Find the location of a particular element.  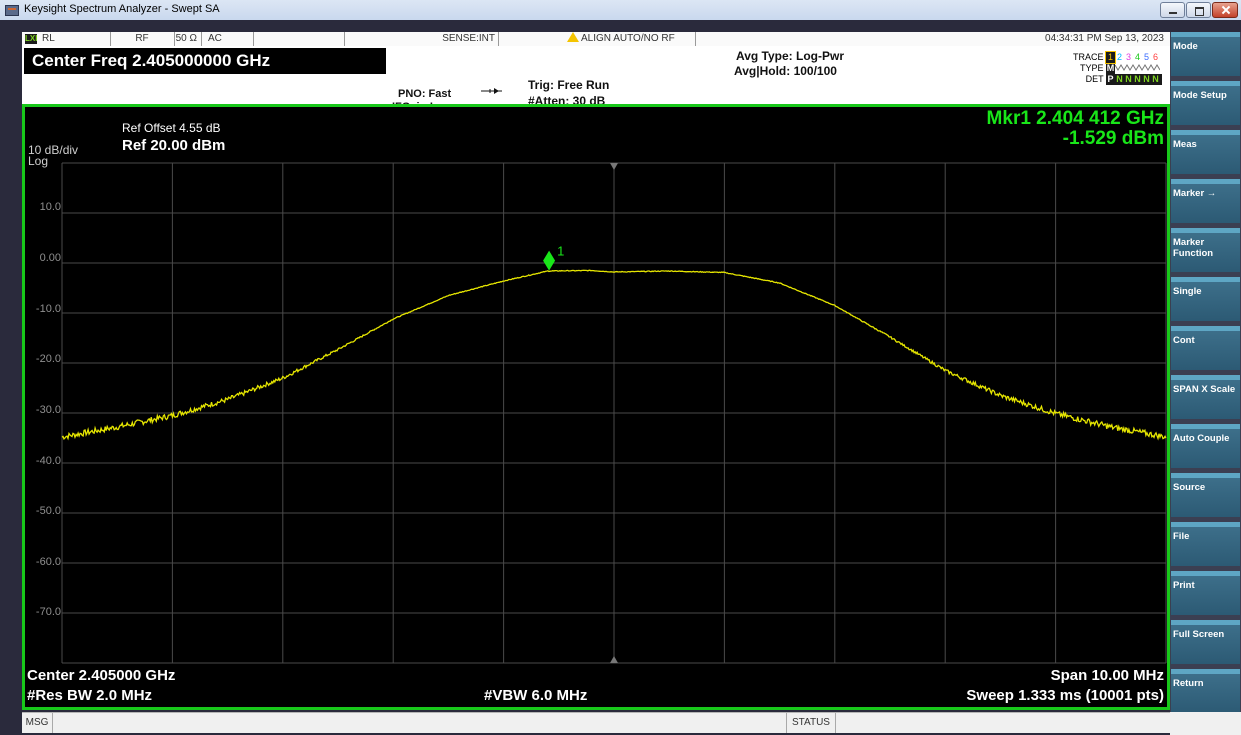

warning-icon is located at coordinates (573, 37).